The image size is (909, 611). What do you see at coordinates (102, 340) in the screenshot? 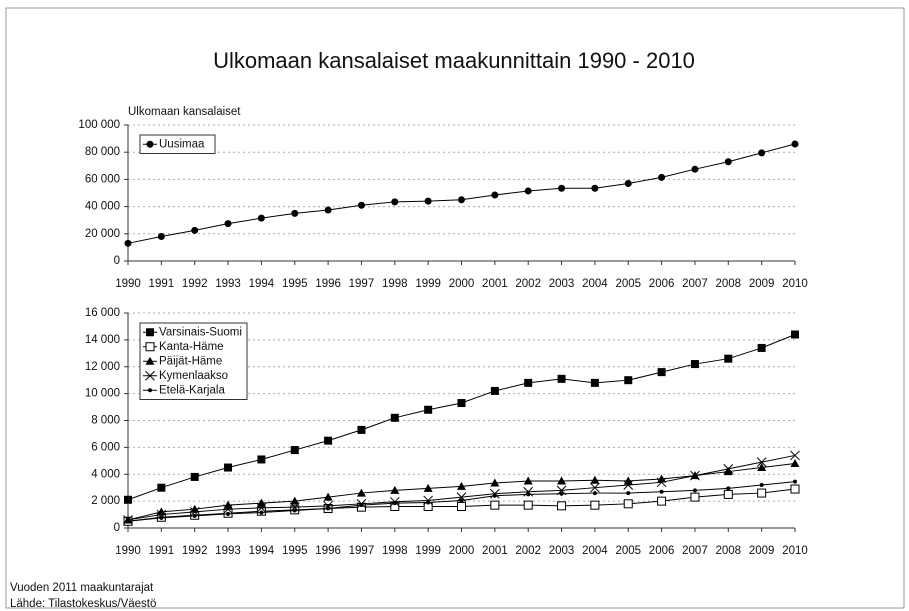
I see `y-tick-label: 14 000` at bounding box center [102, 340].